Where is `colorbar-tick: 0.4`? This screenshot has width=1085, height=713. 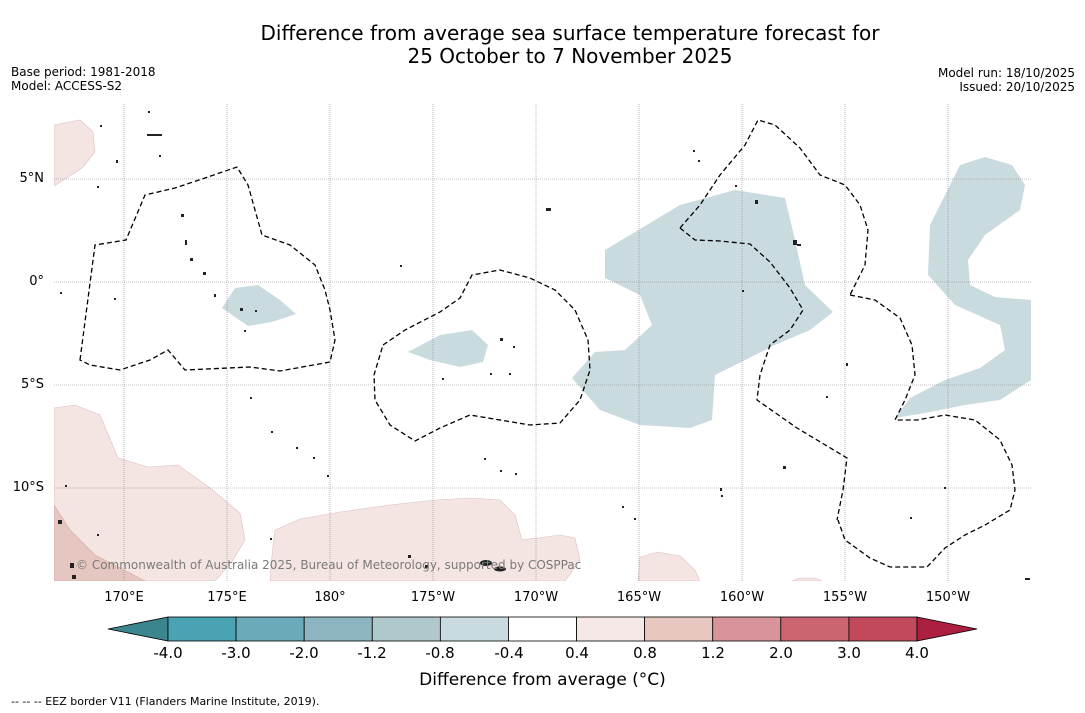 colorbar-tick: 0.4 is located at coordinates (577, 653).